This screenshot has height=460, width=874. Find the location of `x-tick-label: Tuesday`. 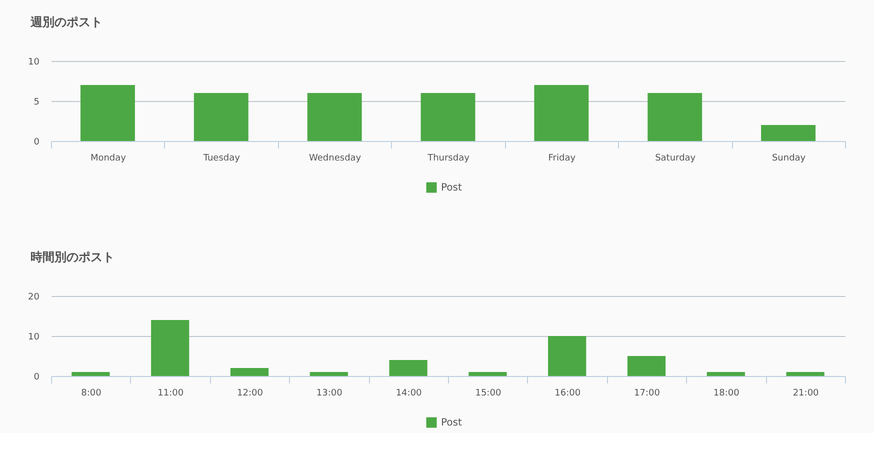

x-tick-label: Tuesday is located at coordinates (221, 159).